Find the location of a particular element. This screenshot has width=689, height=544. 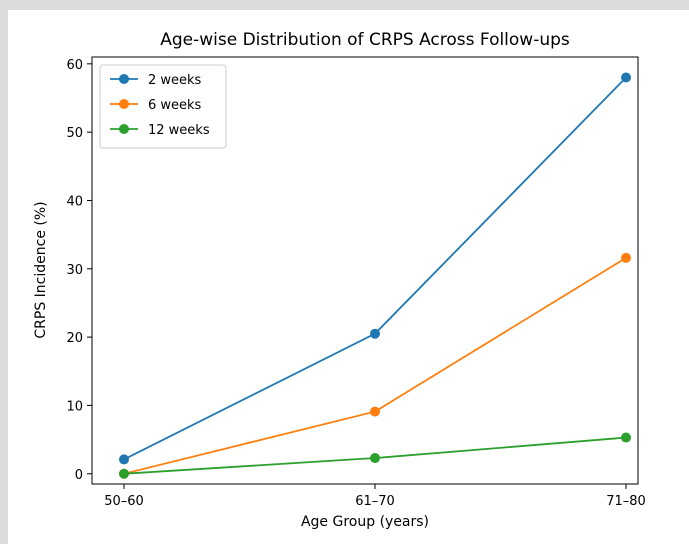

legend-box is located at coordinates (163, 106).